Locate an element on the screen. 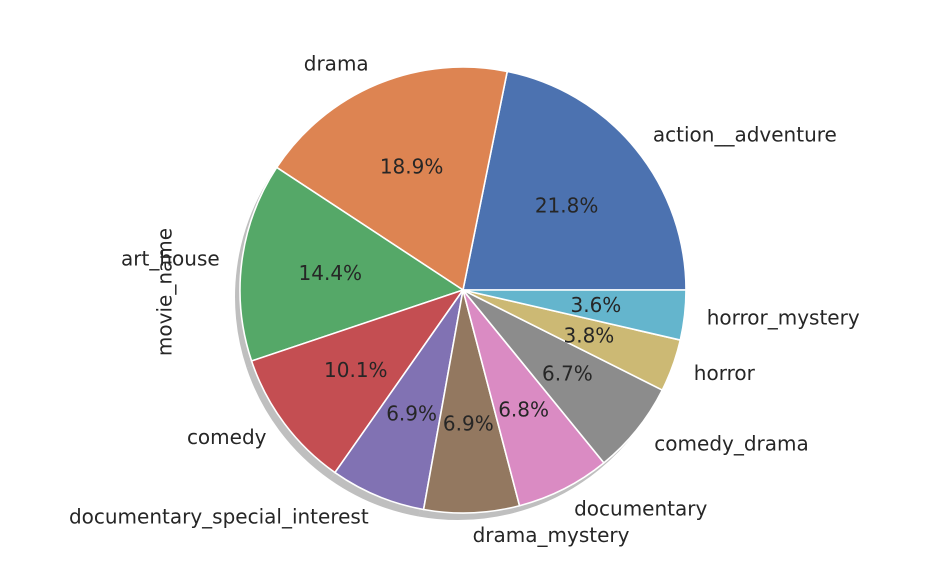 This screenshot has width=947, height=586. slice-horror-mystery is located at coordinates (574, 315).